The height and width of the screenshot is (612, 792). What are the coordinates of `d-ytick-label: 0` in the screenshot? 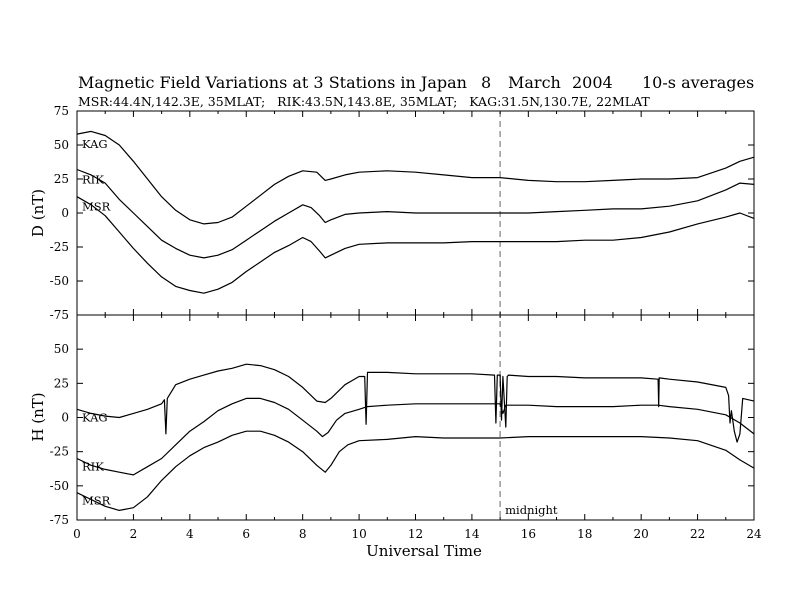 It's located at (65, 213).